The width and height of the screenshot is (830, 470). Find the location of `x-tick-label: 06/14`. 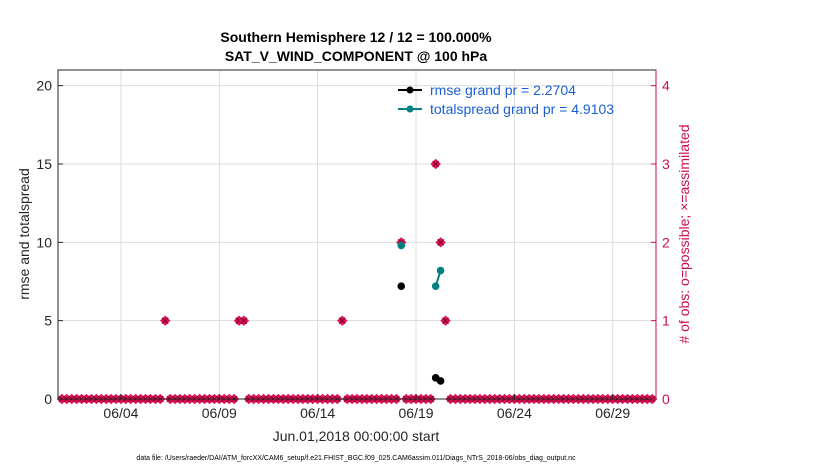

x-tick-label: 06/14 is located at coordinates (317, 413).